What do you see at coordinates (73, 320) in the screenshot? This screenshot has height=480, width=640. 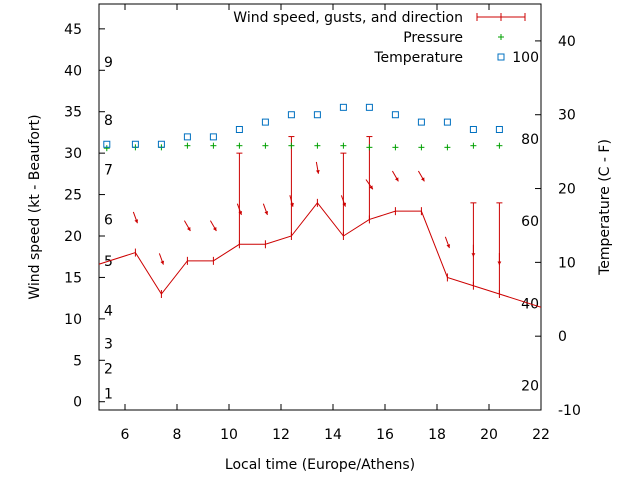 I see `y-tick-label: 10` at bounding box center [73, 320].